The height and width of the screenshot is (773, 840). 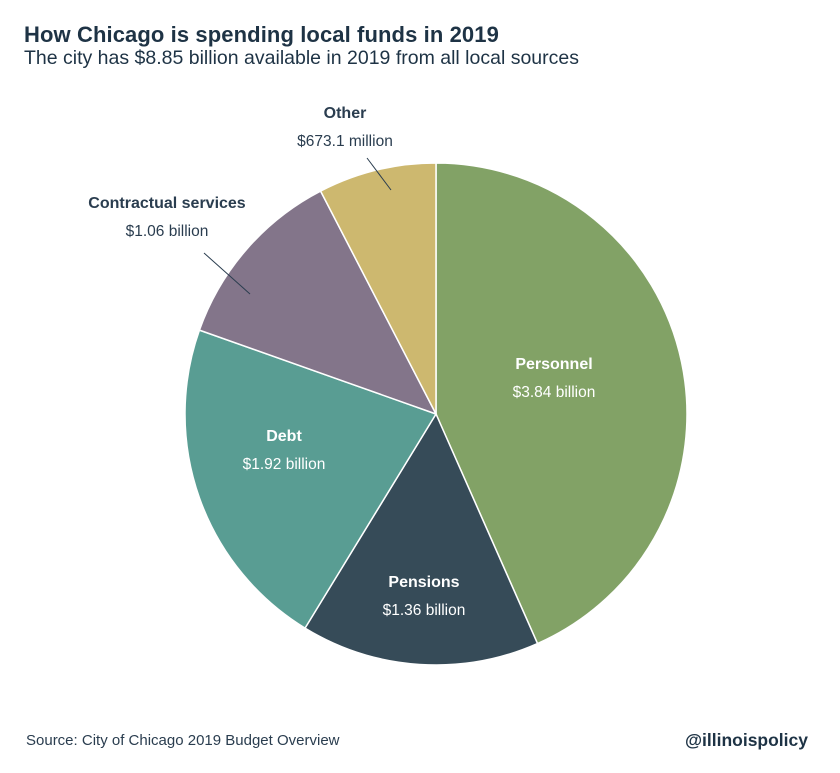 I want to click on slice-label-contractual-services: Contractual services, so click(x=167, y=203).